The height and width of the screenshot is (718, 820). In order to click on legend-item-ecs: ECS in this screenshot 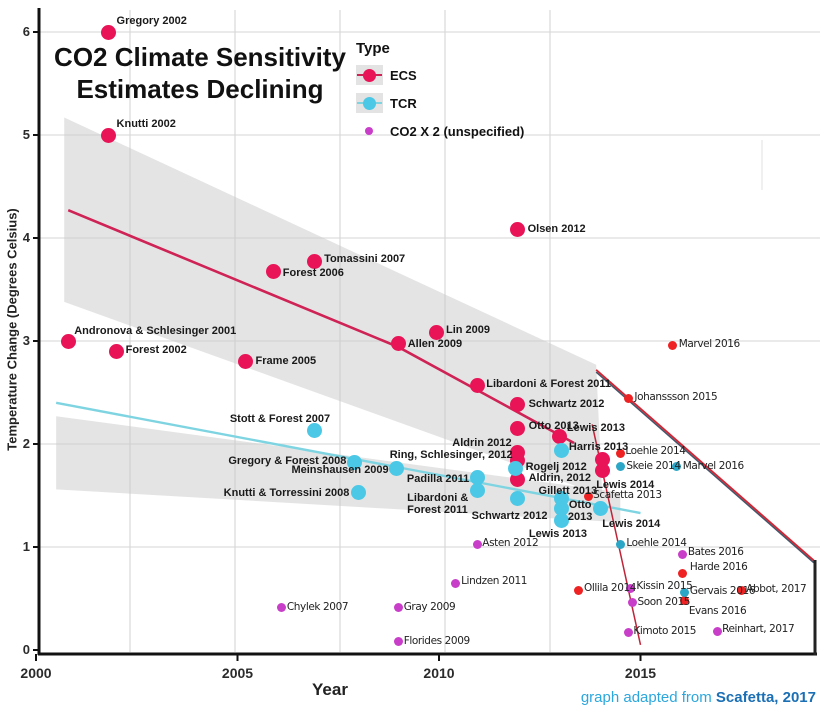, I will do `click(440, 75)`.